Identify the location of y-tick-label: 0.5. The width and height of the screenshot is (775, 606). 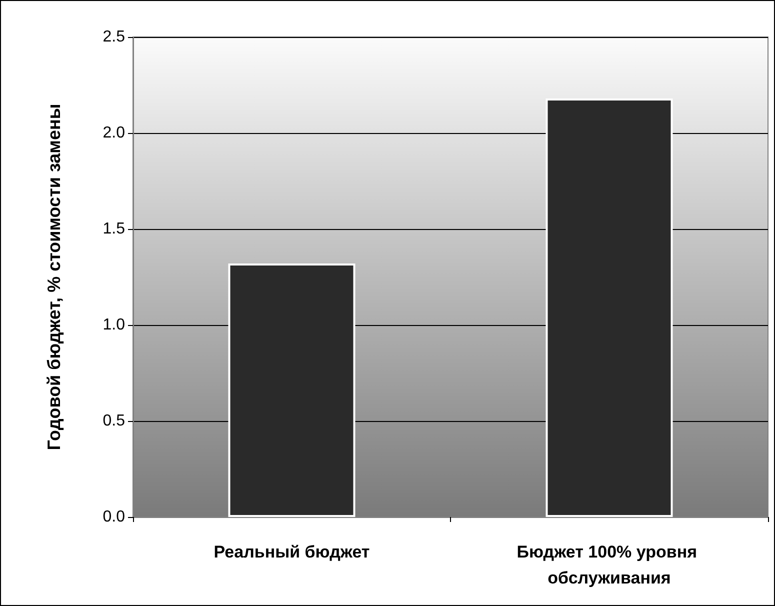
(114, 421).